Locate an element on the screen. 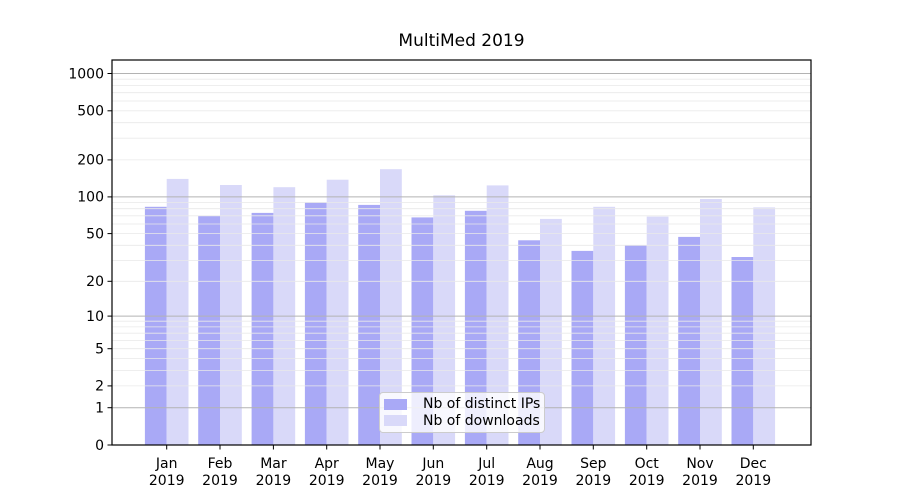 This screenshot has width=900, height=500. legend-row-downloads: Nb of downloads is located at coordinates (462, 421).